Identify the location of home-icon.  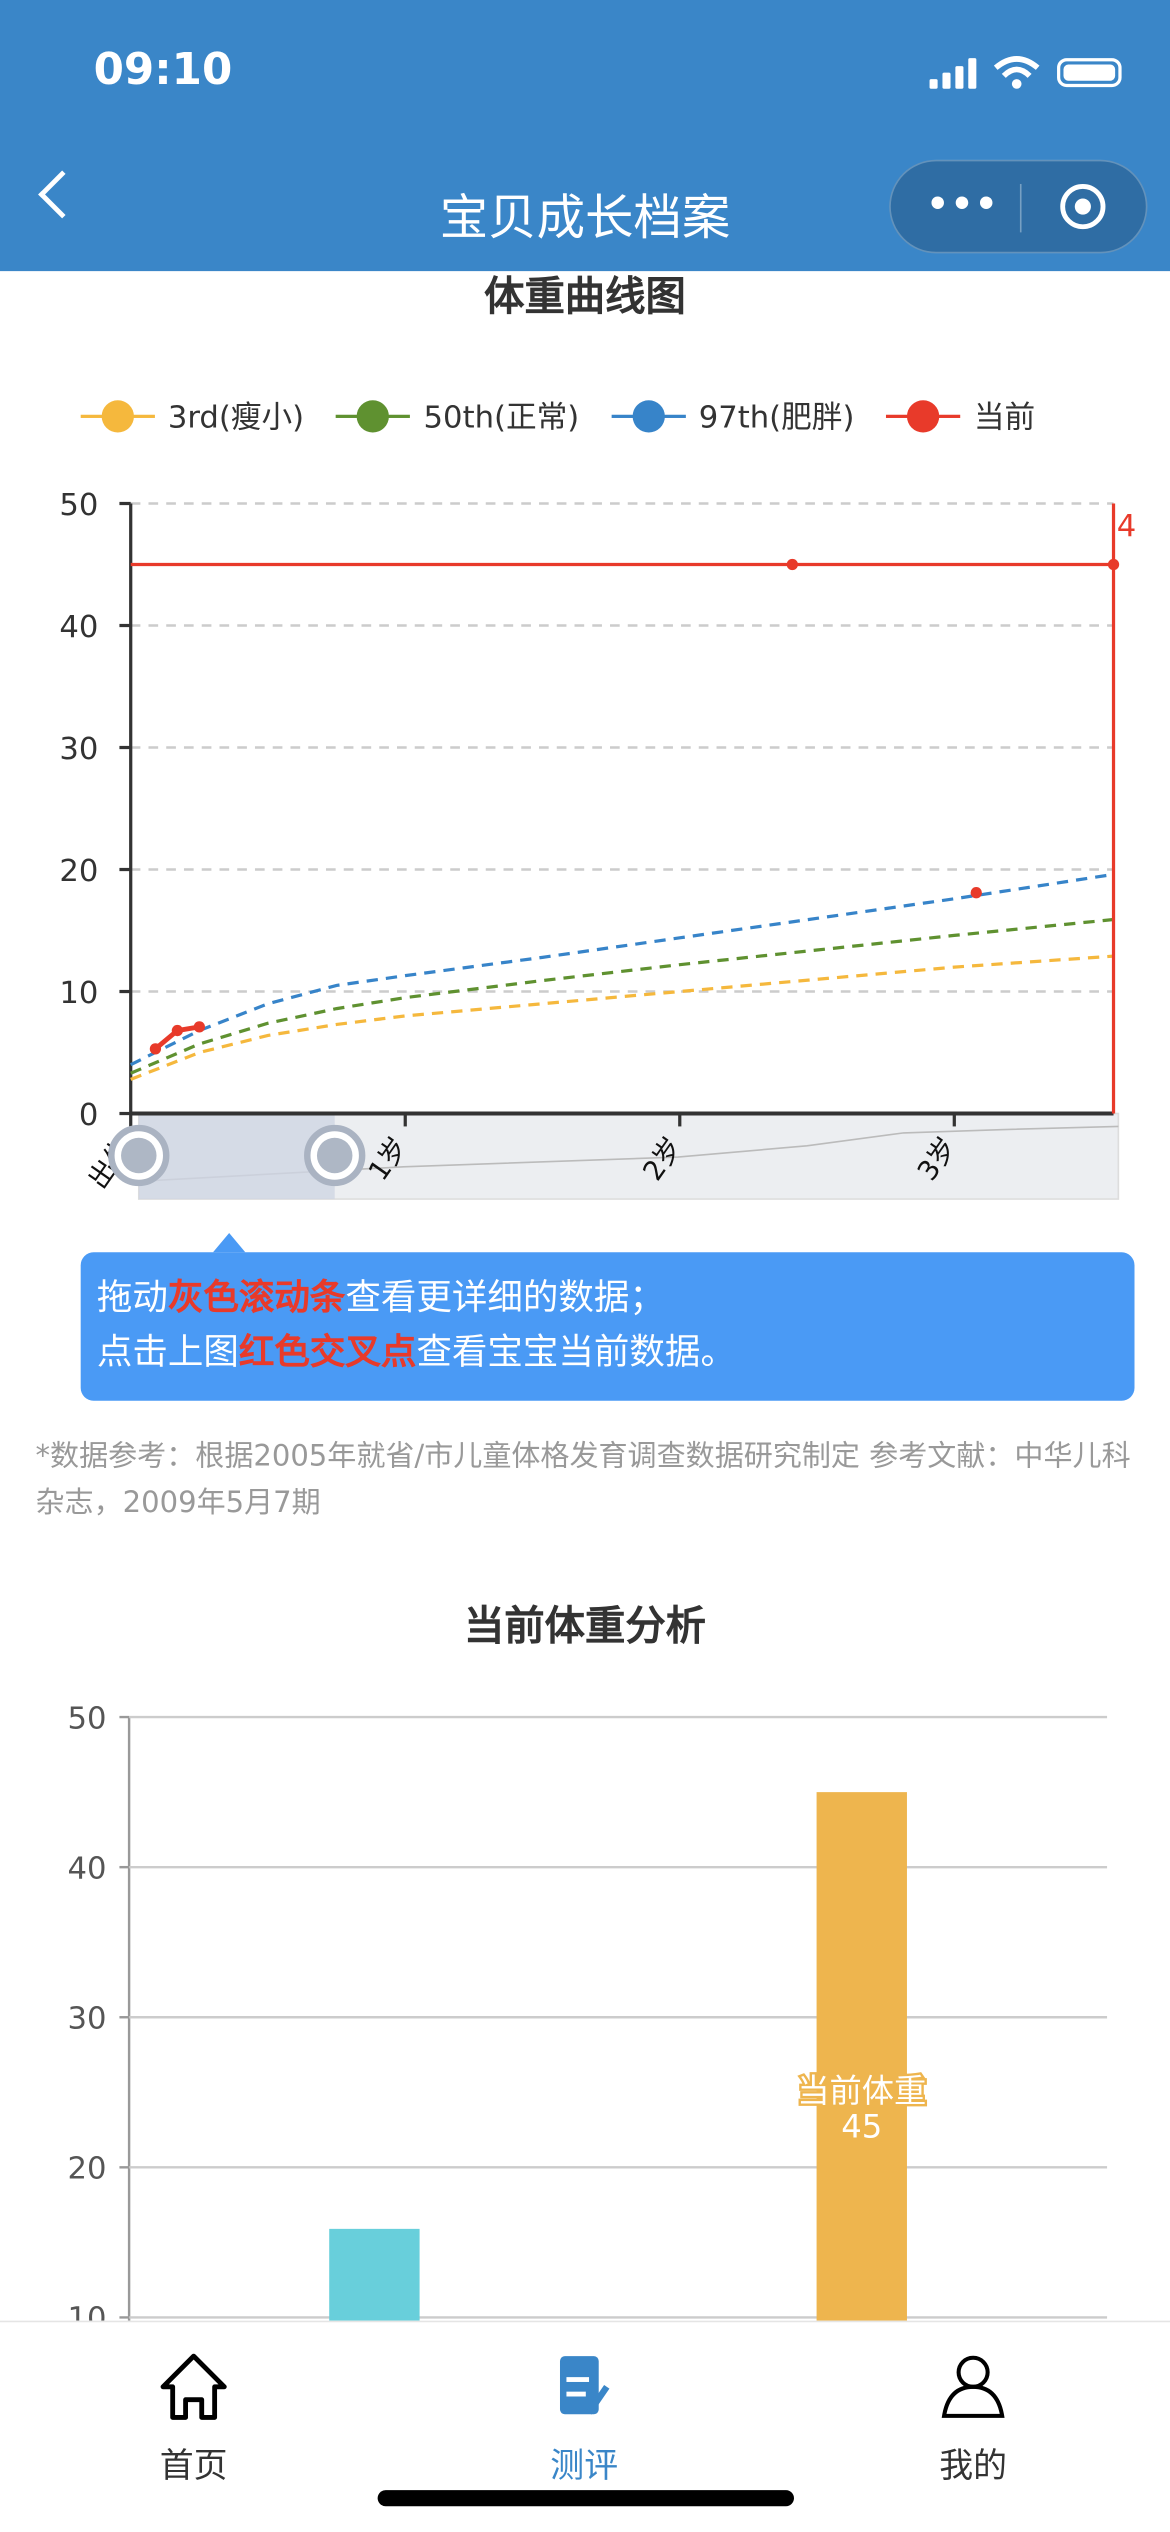
(193, 2386).